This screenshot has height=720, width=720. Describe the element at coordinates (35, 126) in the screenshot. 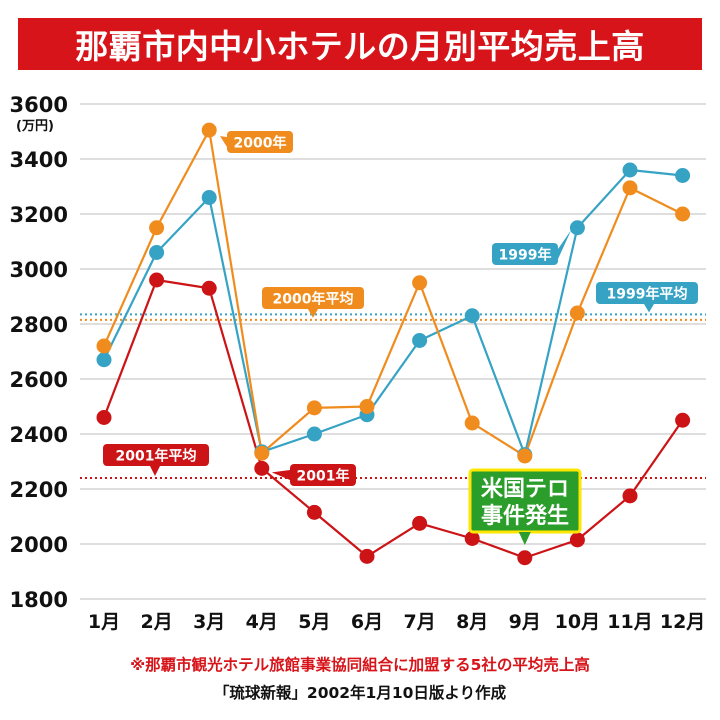

I see `y-axis-unit: (万円)` at that location.